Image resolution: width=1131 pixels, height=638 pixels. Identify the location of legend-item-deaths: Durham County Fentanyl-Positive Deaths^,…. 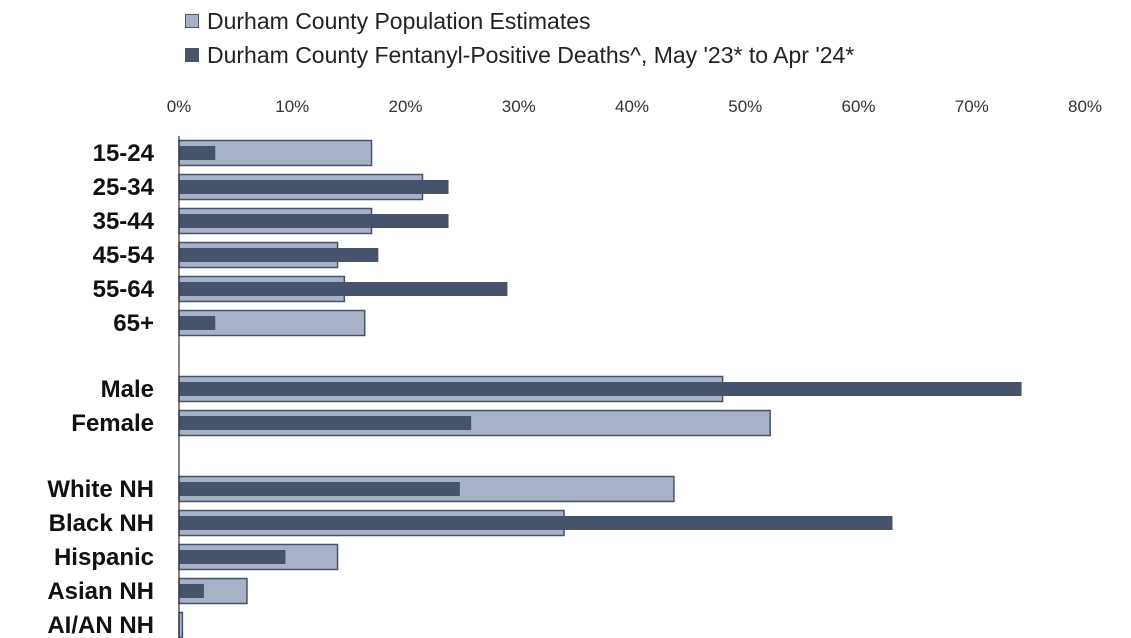
(519, 55).